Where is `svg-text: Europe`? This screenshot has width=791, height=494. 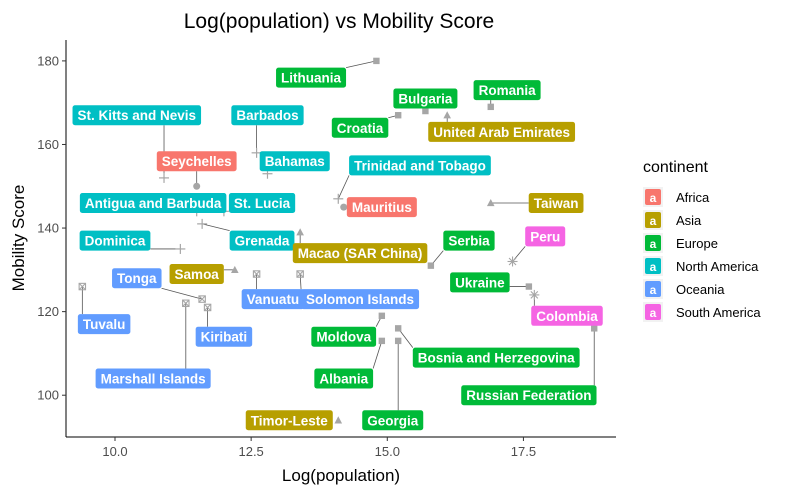 svg-text: Europe is located at coordinates (697, 243).